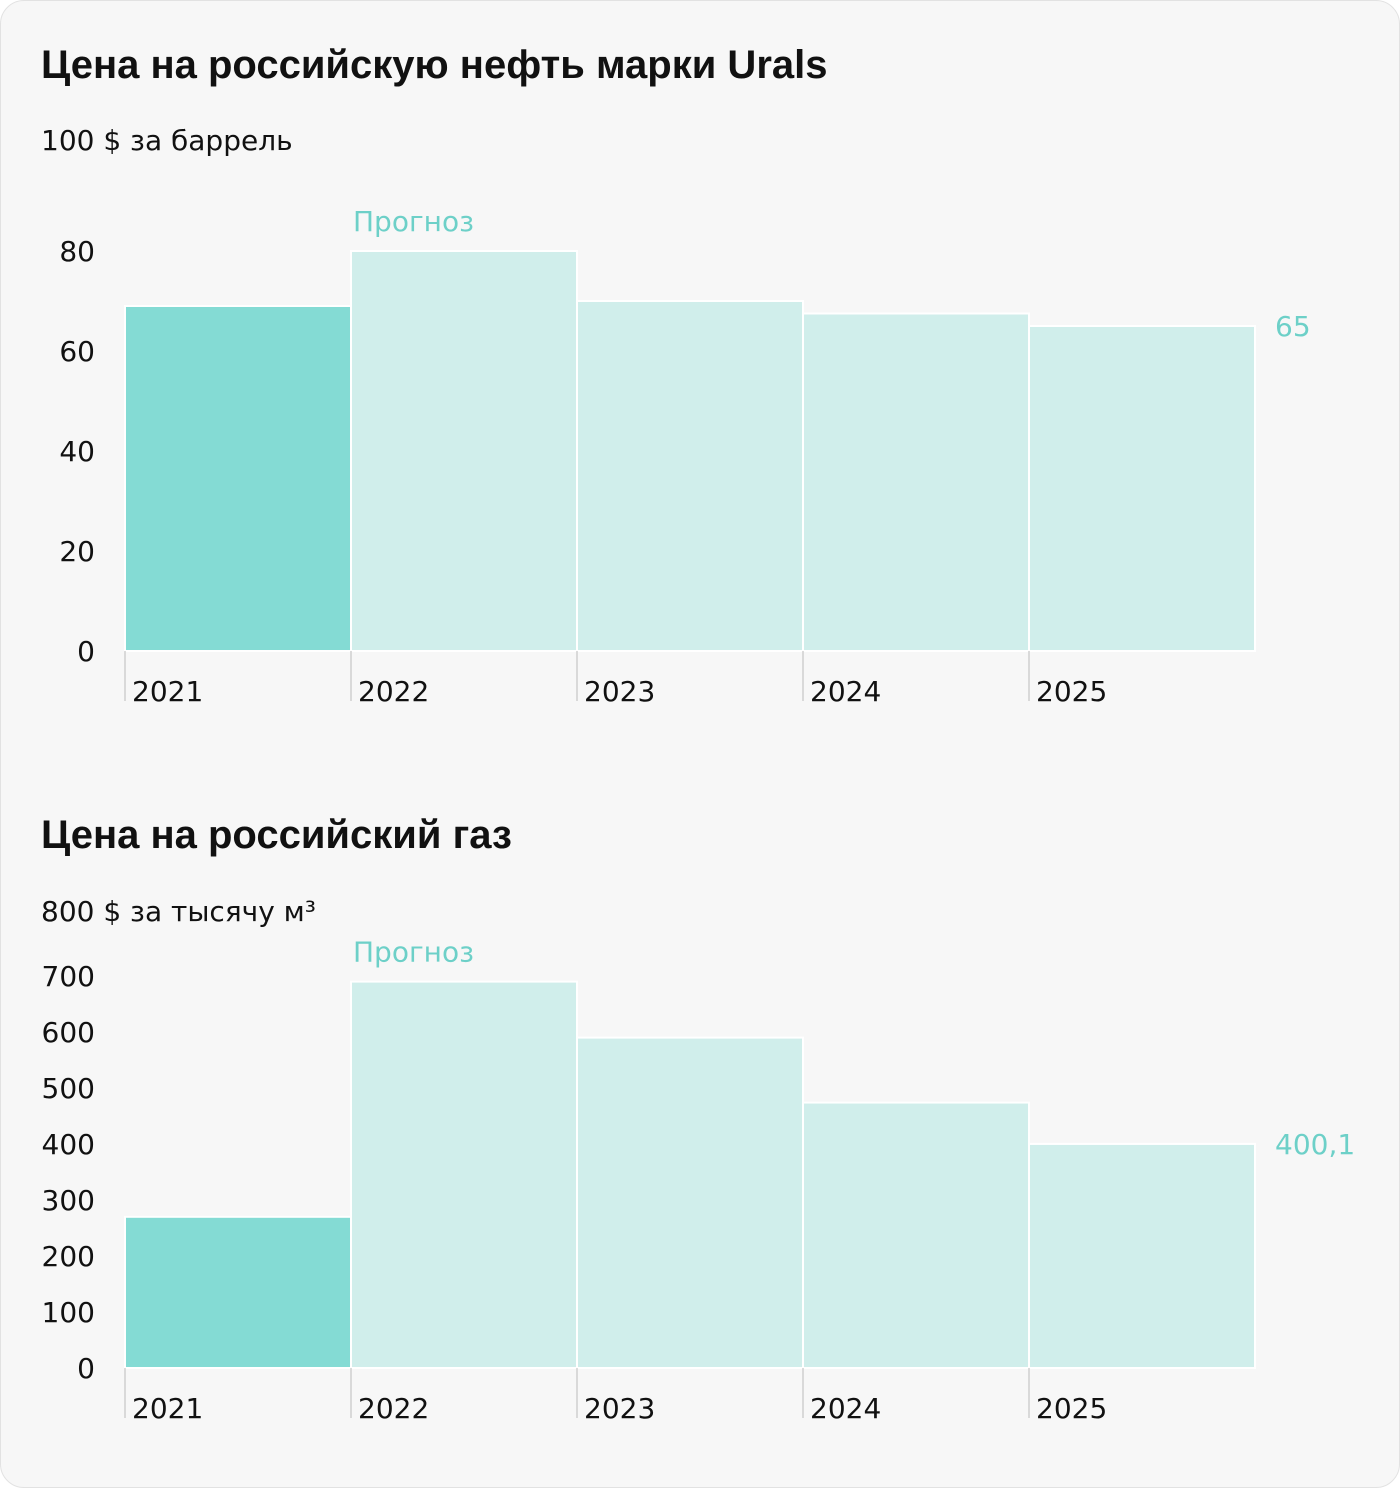 This screenshot has height=1488, width=1400. I want to click on oil-x-tick-label: 2022, so click(393, 691).